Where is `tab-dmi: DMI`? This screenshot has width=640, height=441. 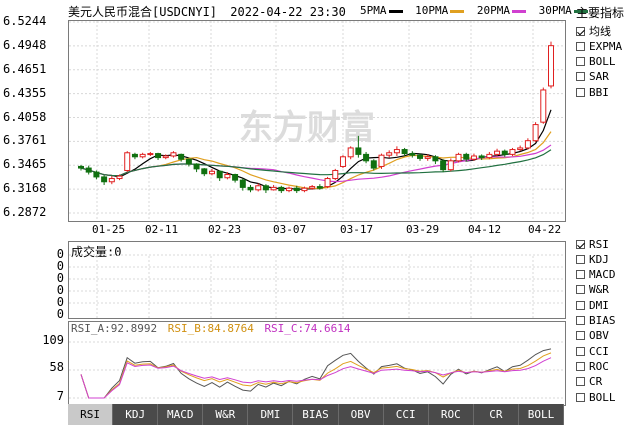 tab-dmi: DMI is located at coordinates (271, 414).